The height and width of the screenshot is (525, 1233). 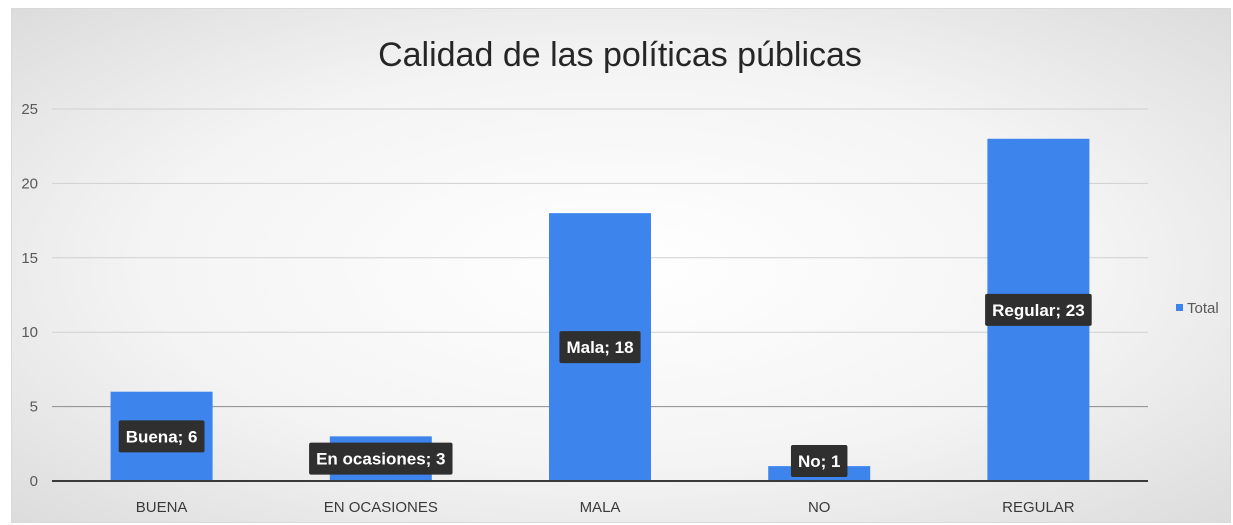 I want to click on data-label-text: Regular; 23, so click(x=1038, y=310).